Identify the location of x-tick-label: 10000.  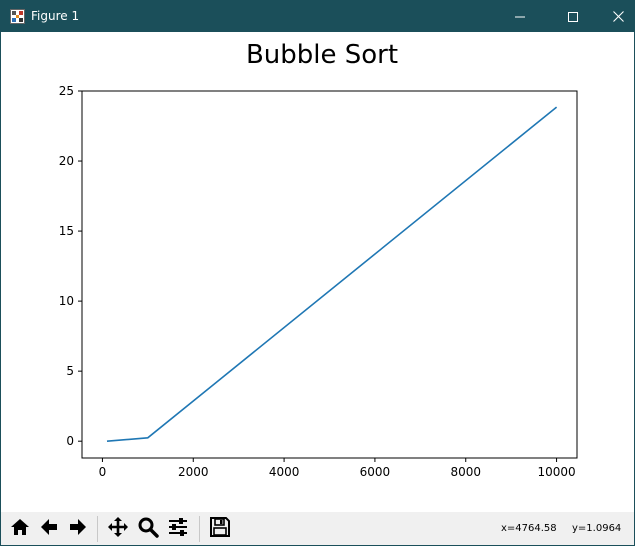
(556, 472).